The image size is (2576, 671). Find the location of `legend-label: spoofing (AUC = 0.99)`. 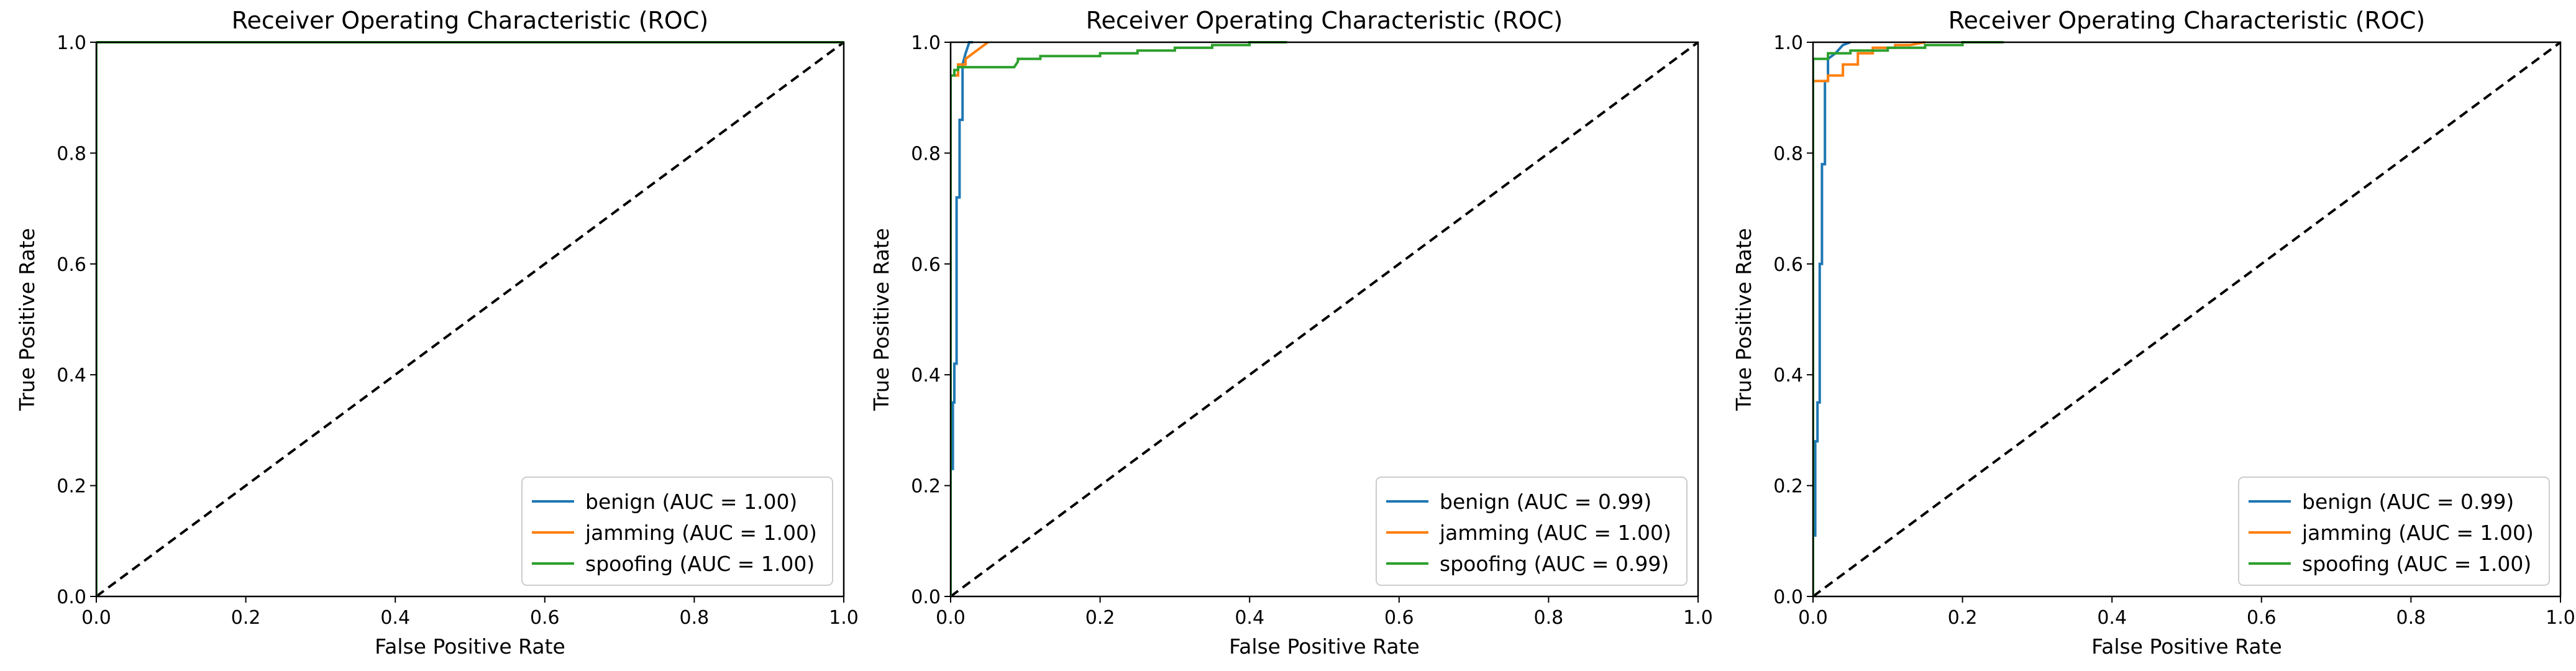

legend-label: spoofing (AUC = 0.99) is located at coordinates (1554, 564).